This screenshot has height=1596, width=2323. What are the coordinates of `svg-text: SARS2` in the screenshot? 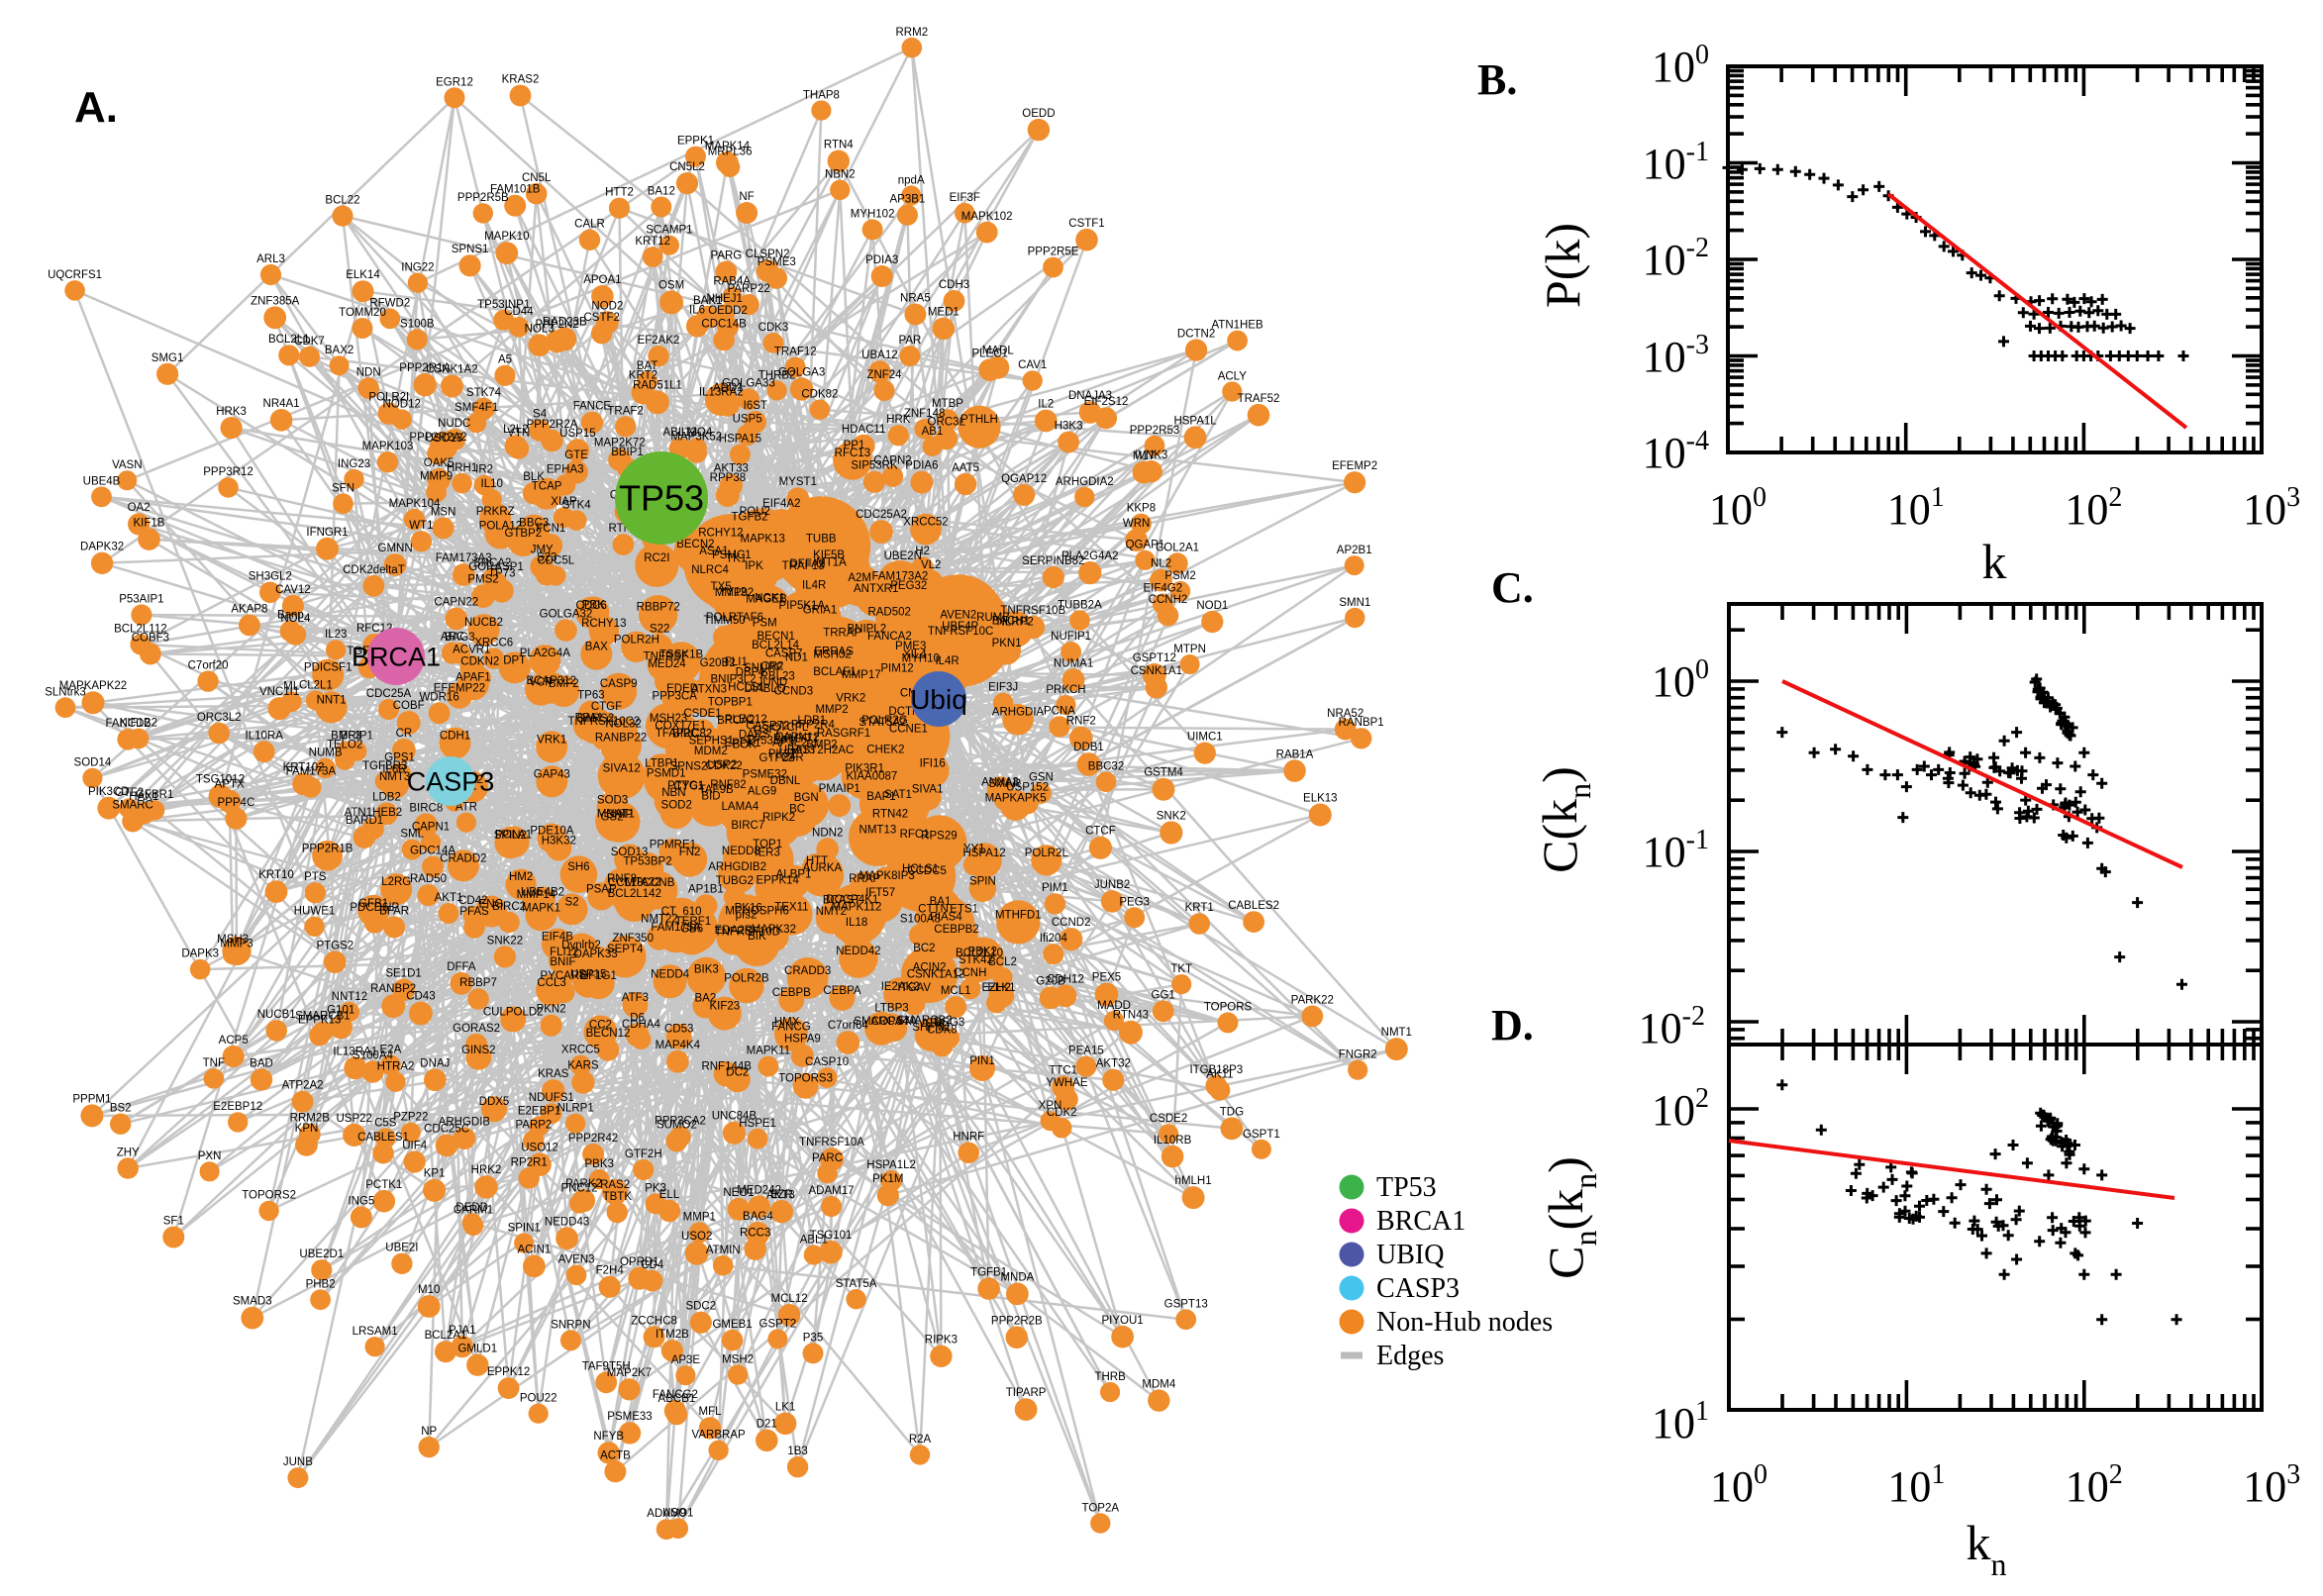 It's located at (596, 719).